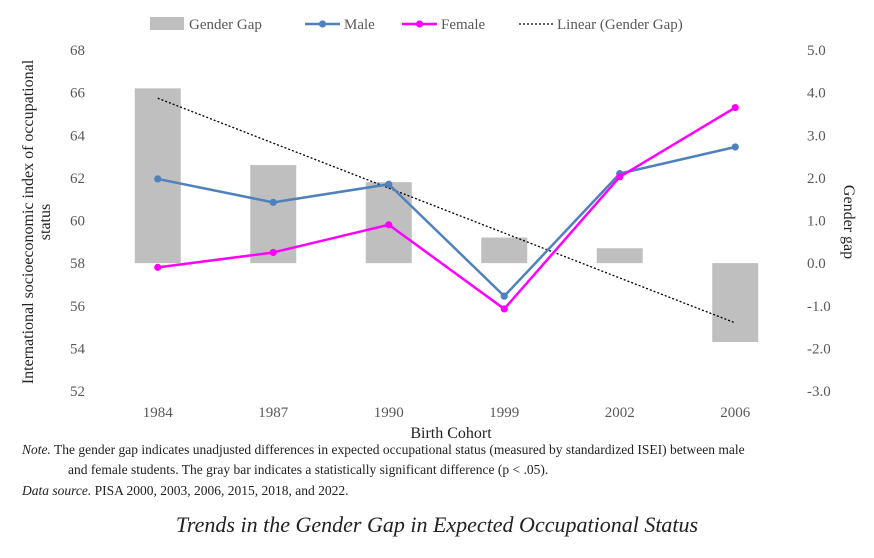 The width and height of the screenshot is (874, 558). I want to click on male-point-1984, so click(158, 179).